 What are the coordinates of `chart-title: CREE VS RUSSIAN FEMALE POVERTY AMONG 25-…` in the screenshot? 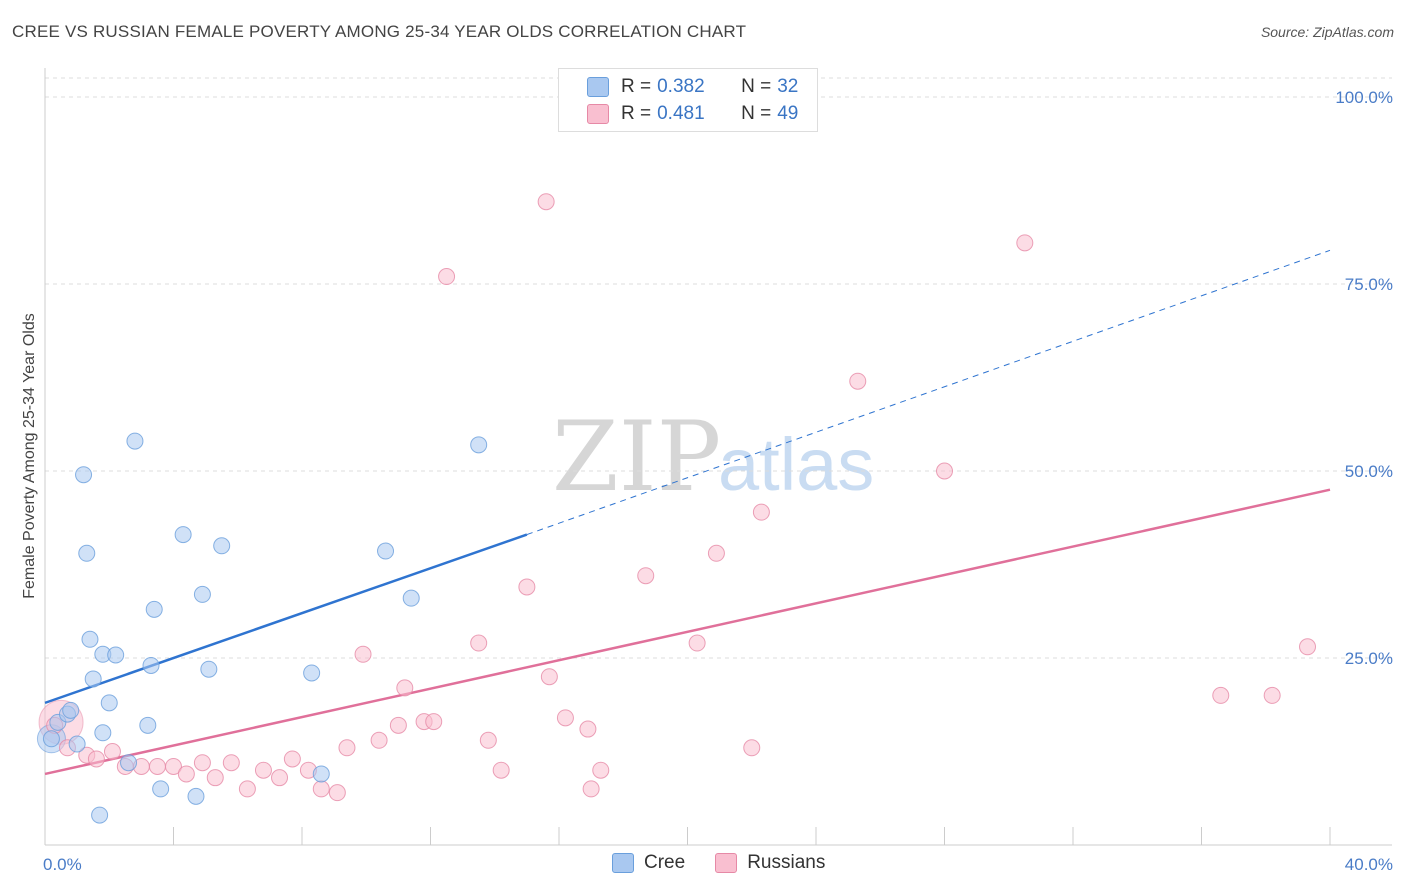 It's located at (379, 31).